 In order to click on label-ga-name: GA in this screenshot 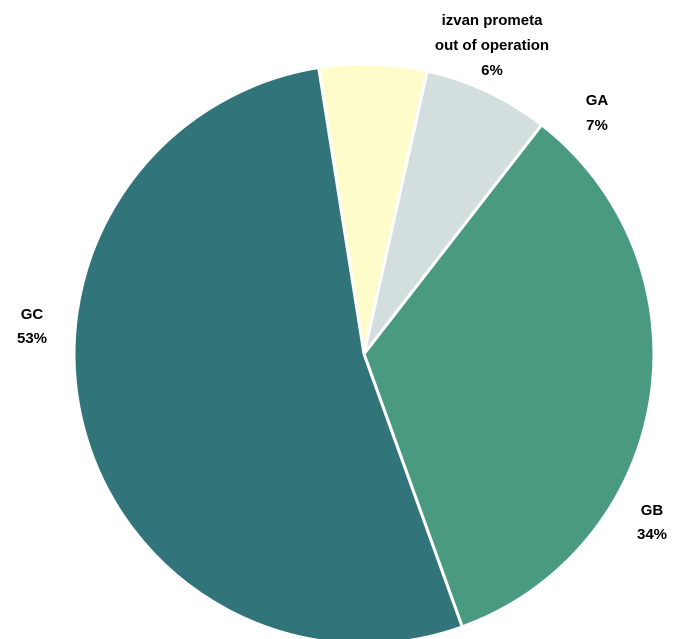, I will do `click(597, 100)`.